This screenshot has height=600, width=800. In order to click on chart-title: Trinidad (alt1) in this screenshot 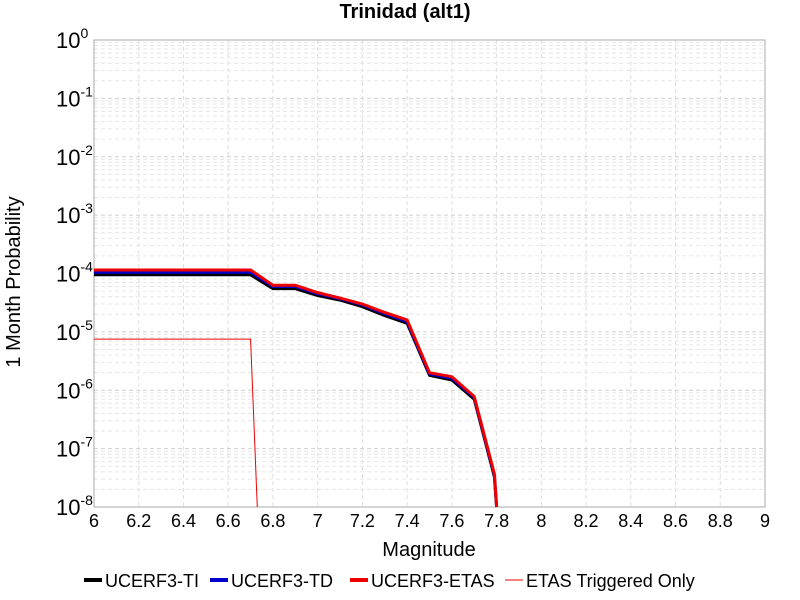, I will do `click(404, 12)`.